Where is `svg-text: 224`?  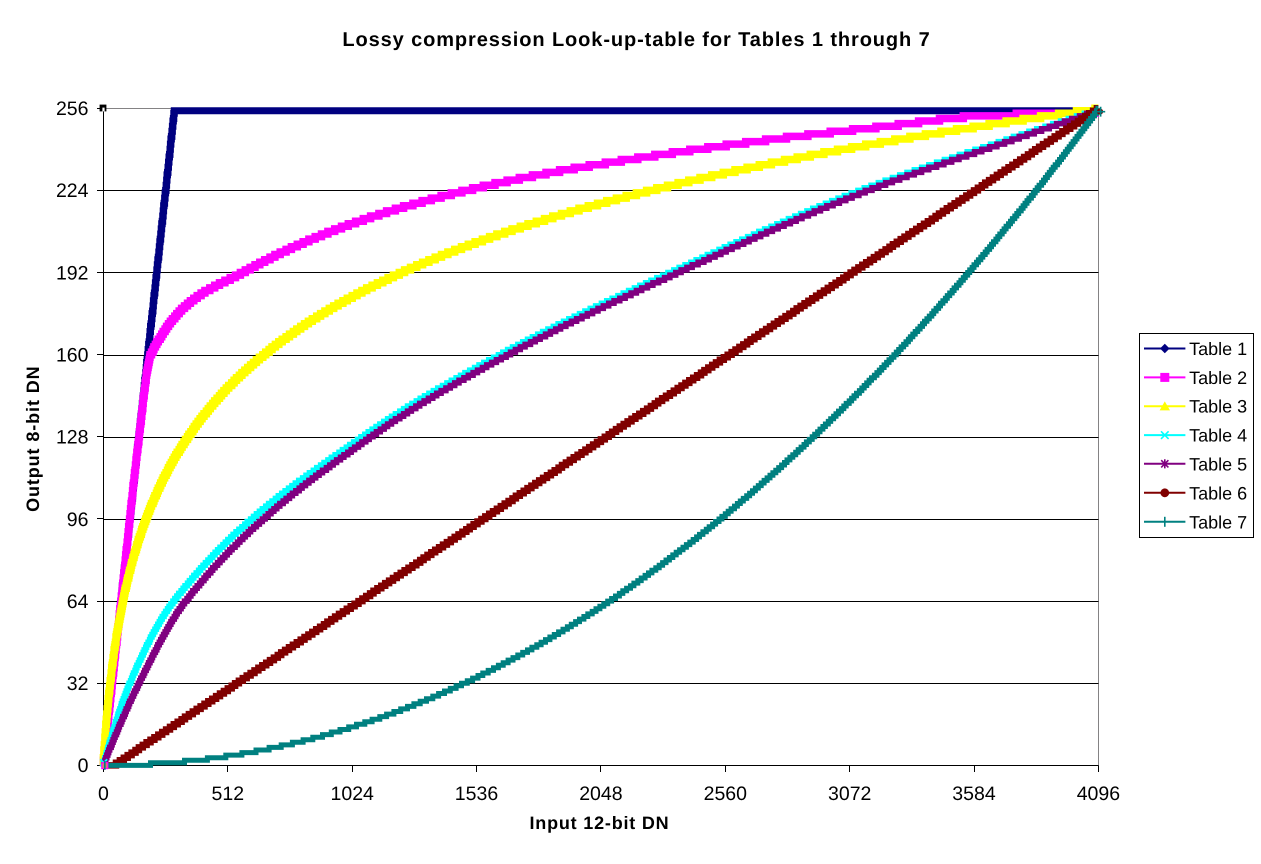
svg-text: 224 is located at coordinates (72, 191).